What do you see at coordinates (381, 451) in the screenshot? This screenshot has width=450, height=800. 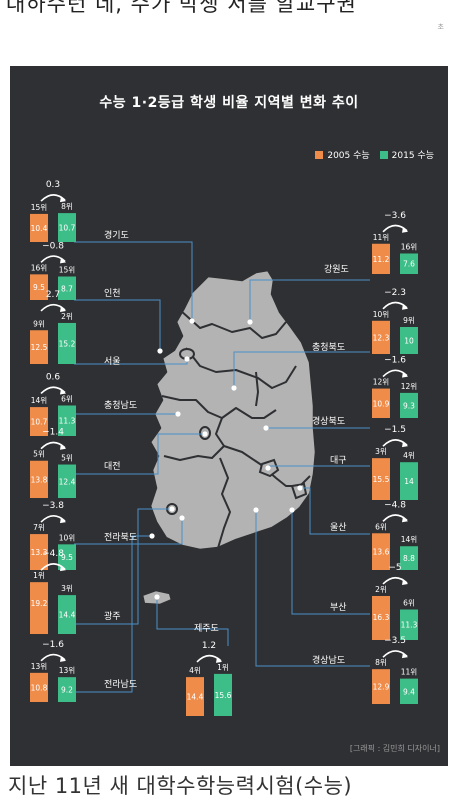 I see `region-12-rank-2005: 3위` at bounding box center [381, 451].